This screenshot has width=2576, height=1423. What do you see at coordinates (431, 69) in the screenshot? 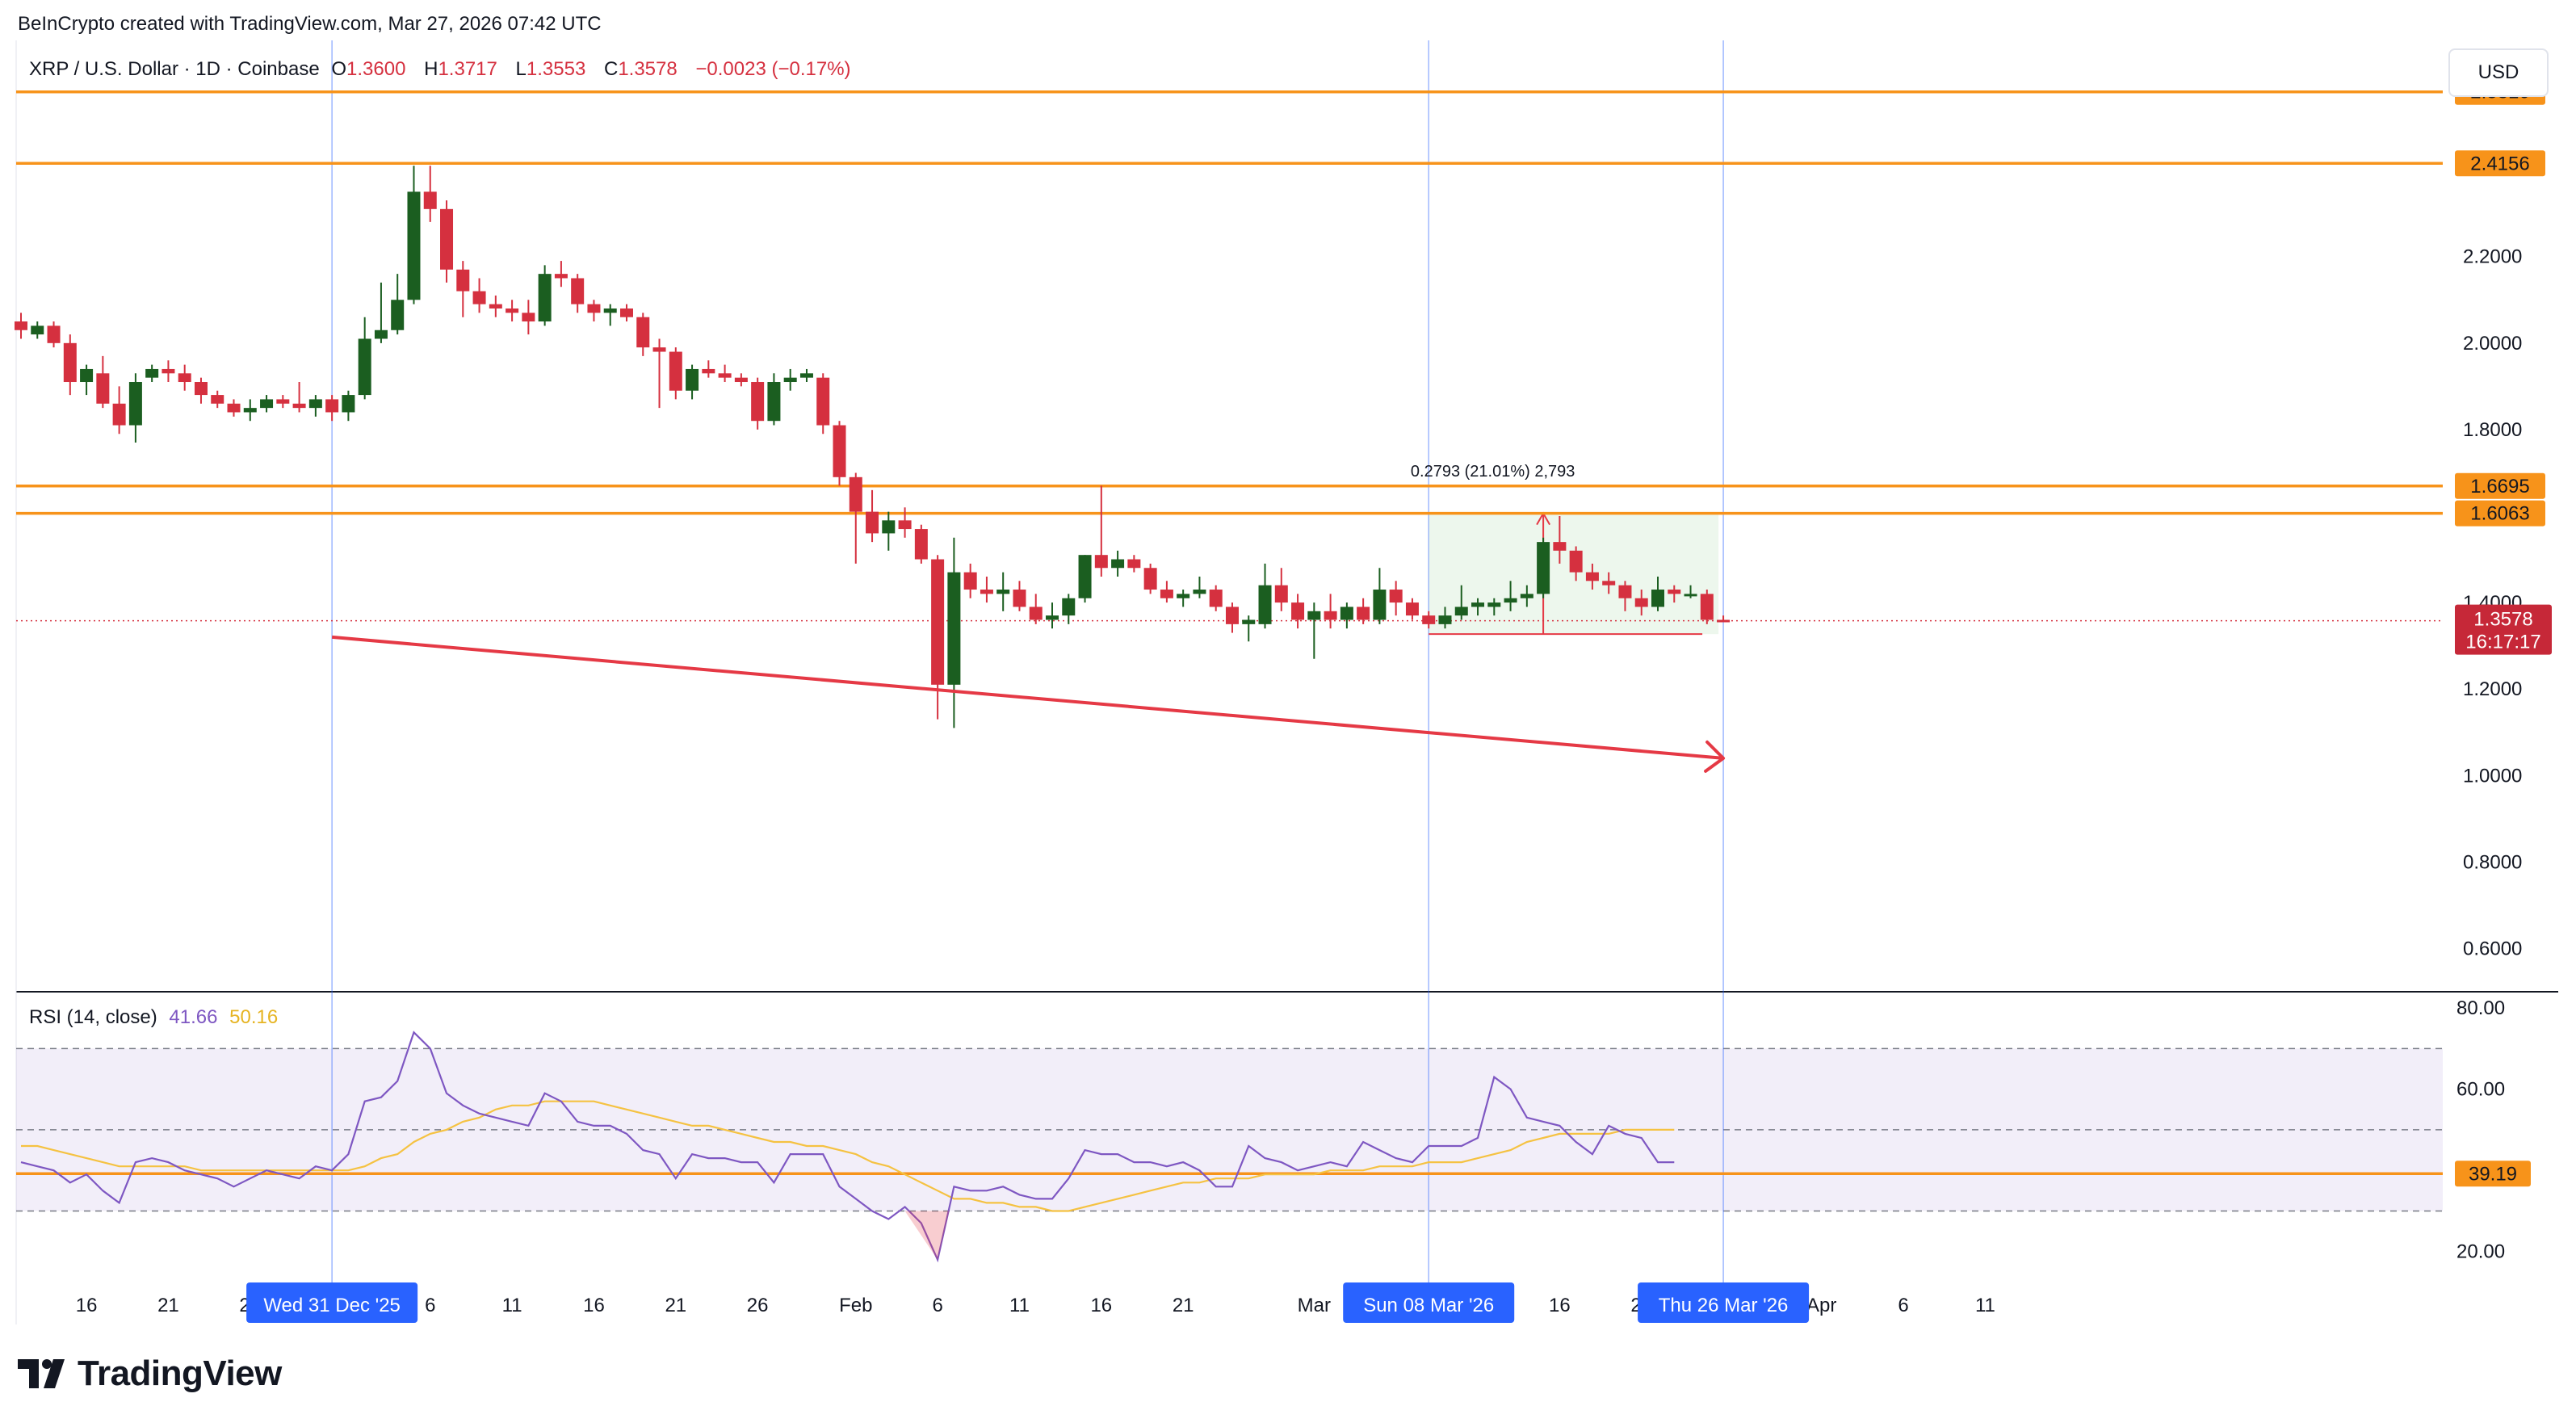
I see `high-label: H` at bounding box center [431, 69].